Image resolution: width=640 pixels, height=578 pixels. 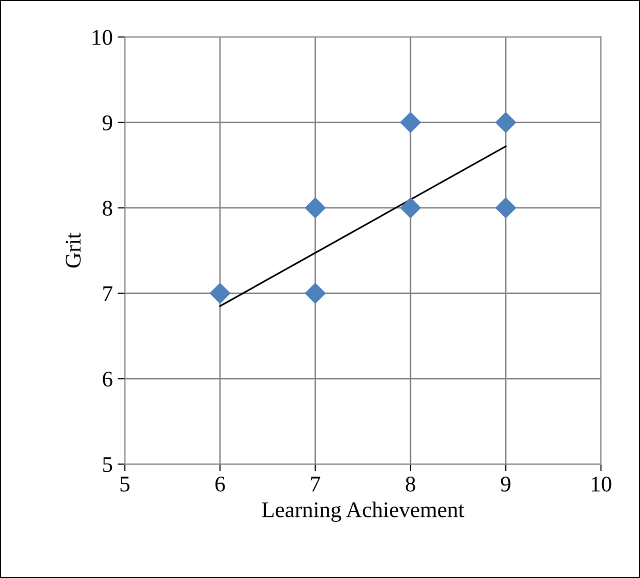 I want to click on y-tick-label: 7, so click(x=107, y=293).